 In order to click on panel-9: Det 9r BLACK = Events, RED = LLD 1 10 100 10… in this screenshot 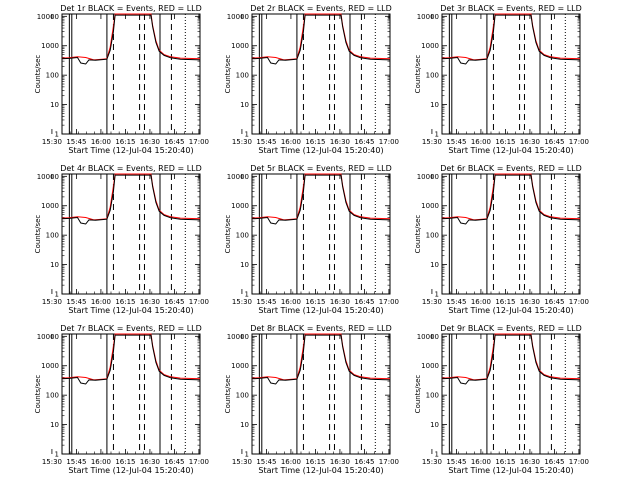, I will do `click(501, 399)`.